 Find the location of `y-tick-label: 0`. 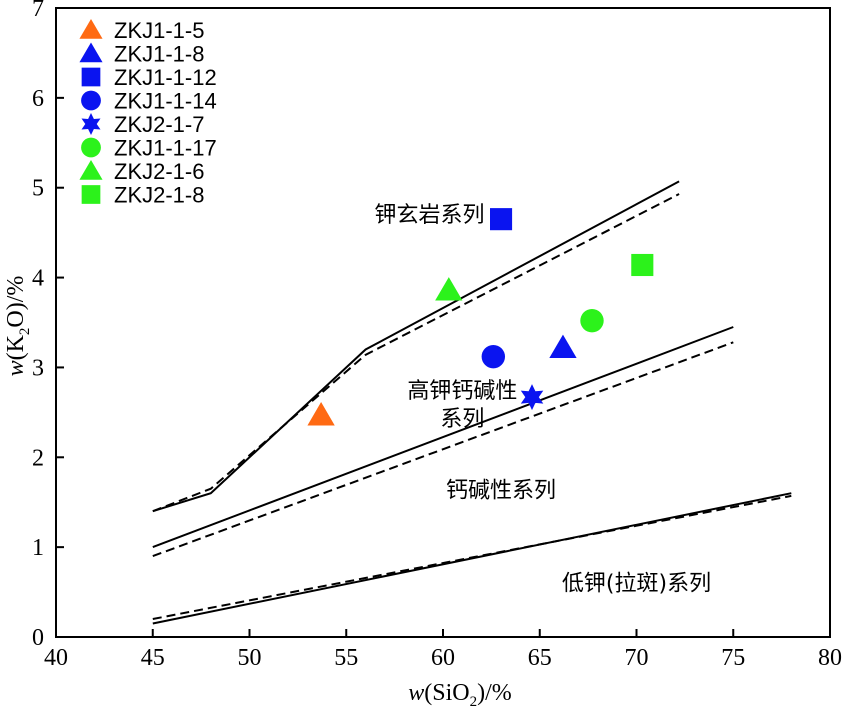

y-tick-label: 0 is located at coordinates (38, 638).